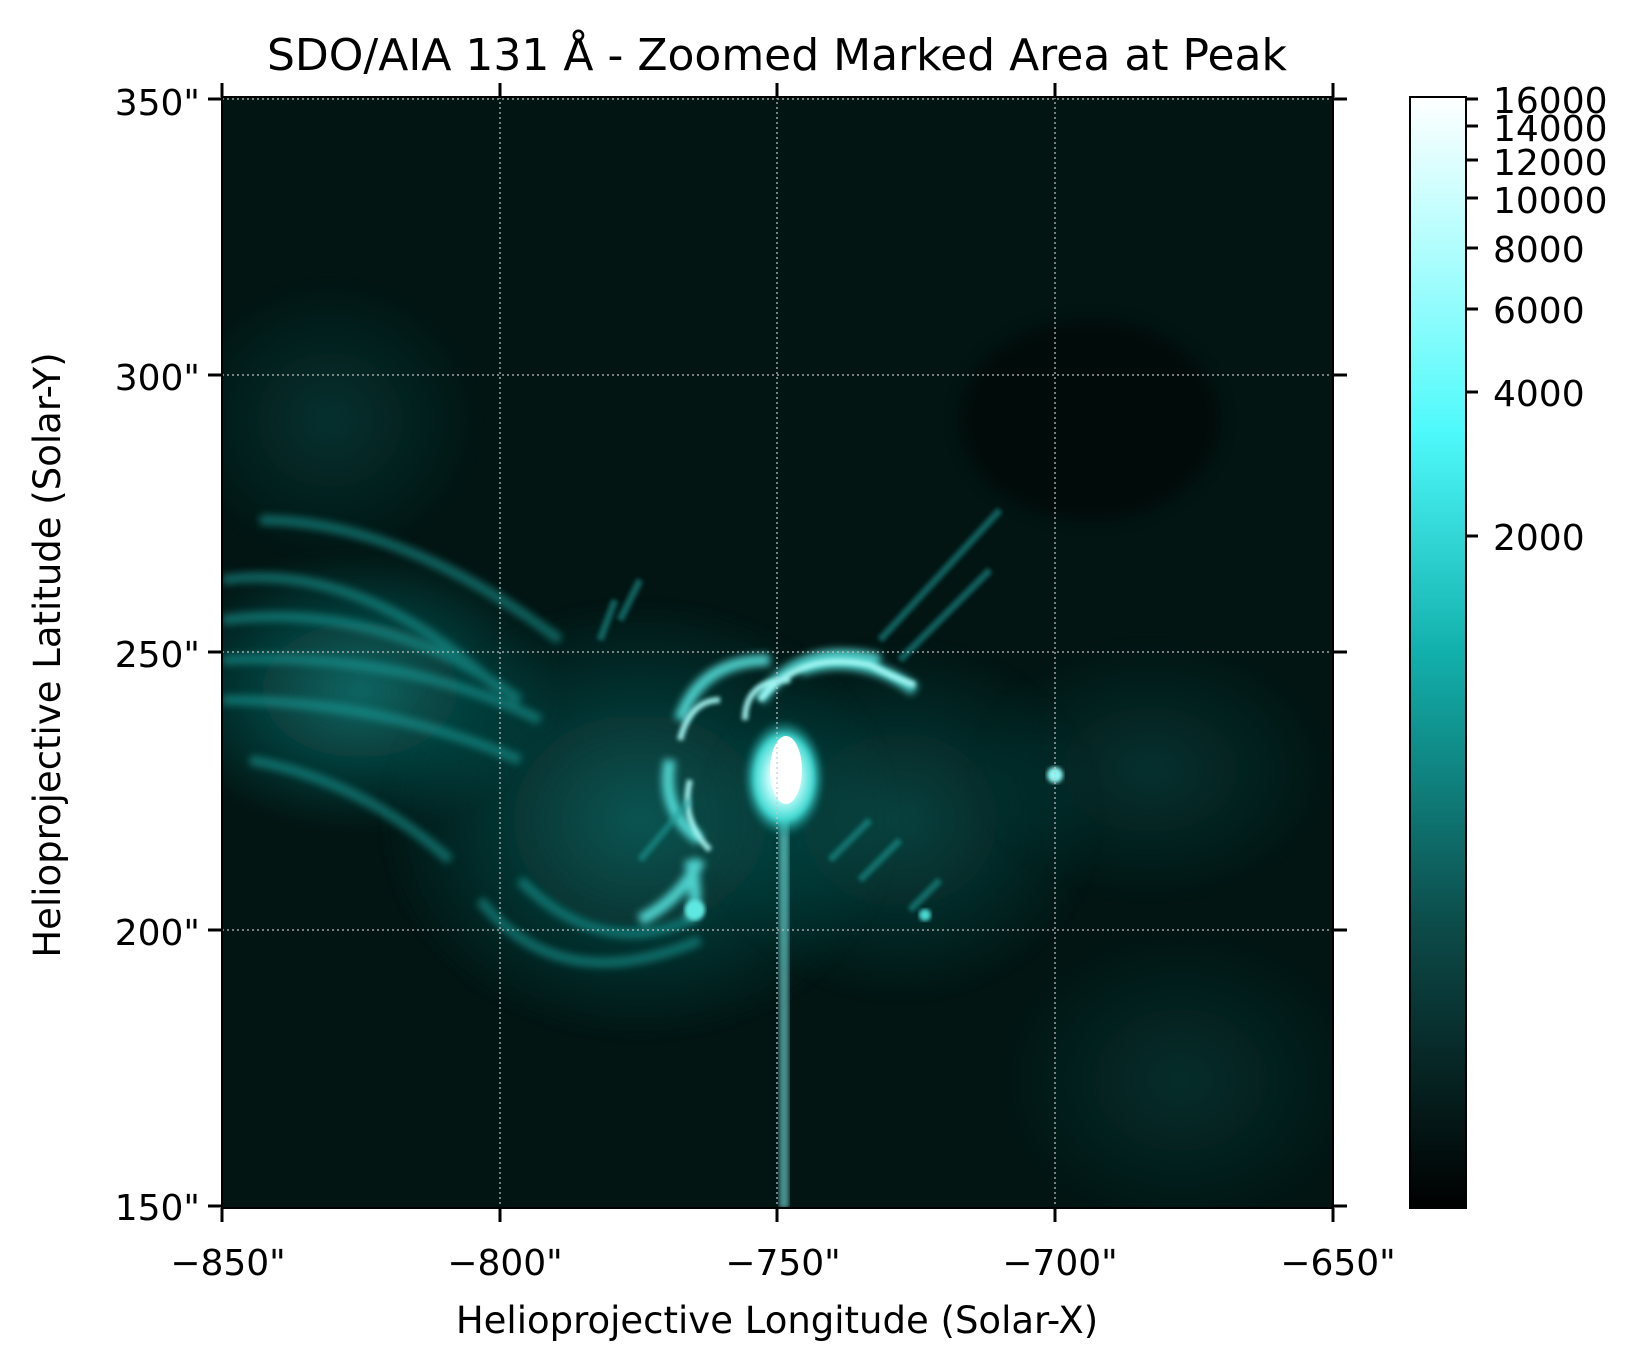 The image size is (1650, 1368). What do you see at coordinates (157, 103) in the screenshot?
I see `y-tick-label: 350"` at bounding box center [157, 103].